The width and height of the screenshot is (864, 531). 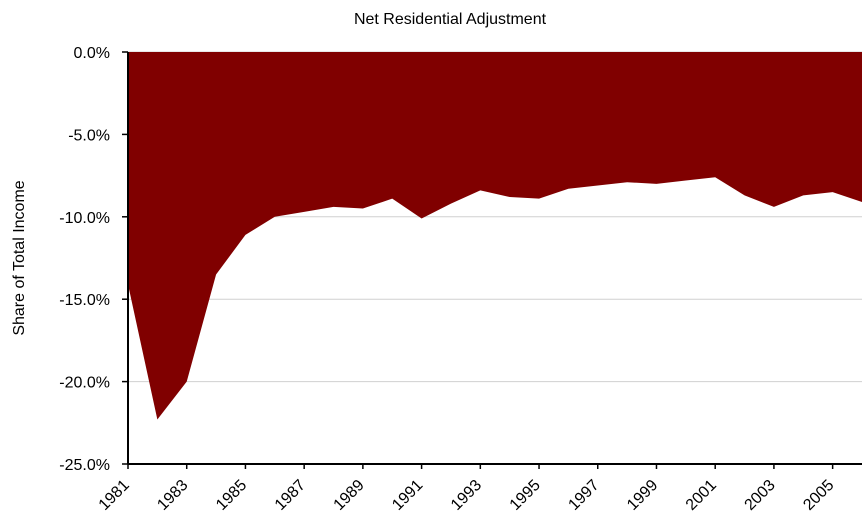 I want to click on y-tick-label: -15.0%, so click(x=84, y=300).